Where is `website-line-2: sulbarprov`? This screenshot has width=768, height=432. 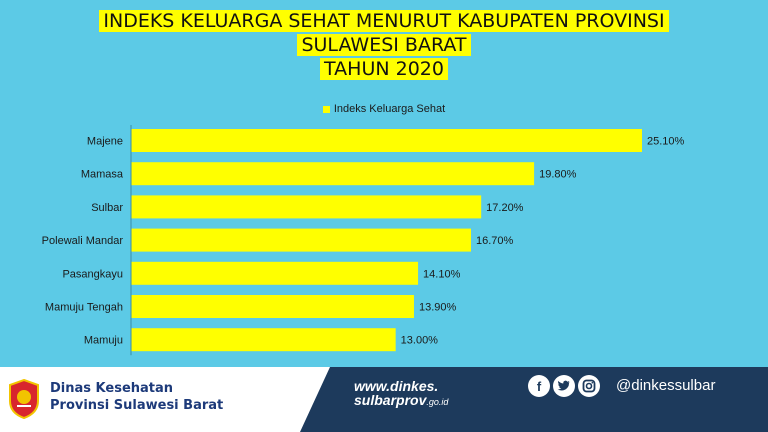
website-line-2: sulbarprov is located at coordinates (390, 400).